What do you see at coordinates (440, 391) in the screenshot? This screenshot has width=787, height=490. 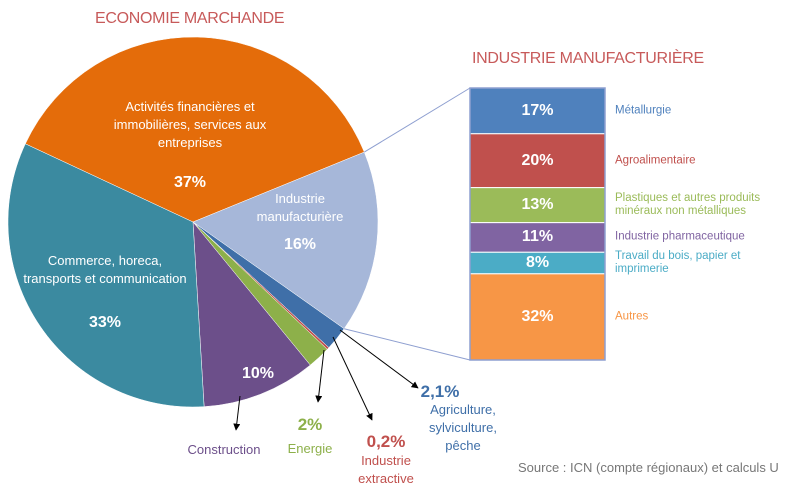 I see `slice-value-label: 2,1%` at bounding box center [440, 391].